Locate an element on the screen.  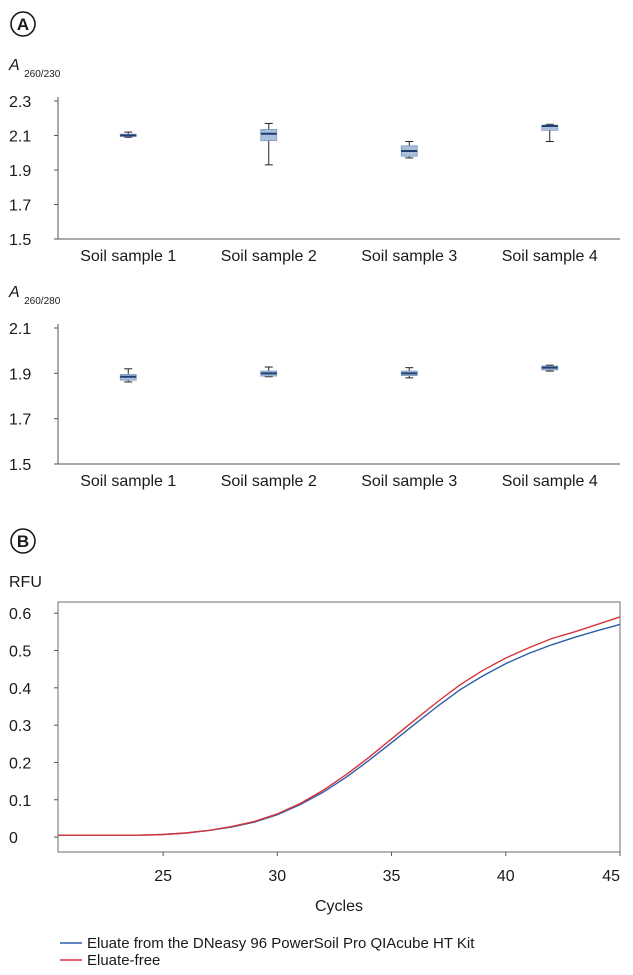
chart3-ylabel: RFU is located at coordinates (25, 582).